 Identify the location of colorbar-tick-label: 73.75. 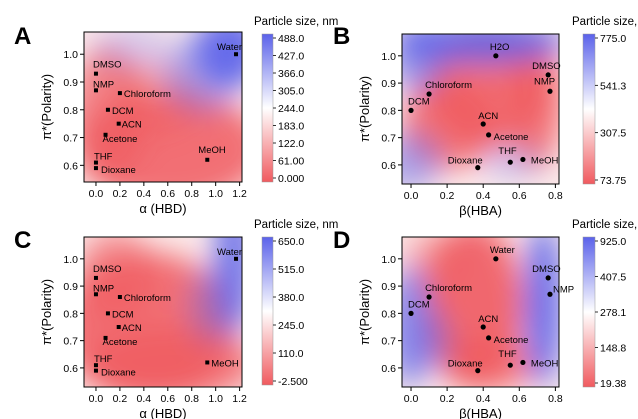
(613, 181).